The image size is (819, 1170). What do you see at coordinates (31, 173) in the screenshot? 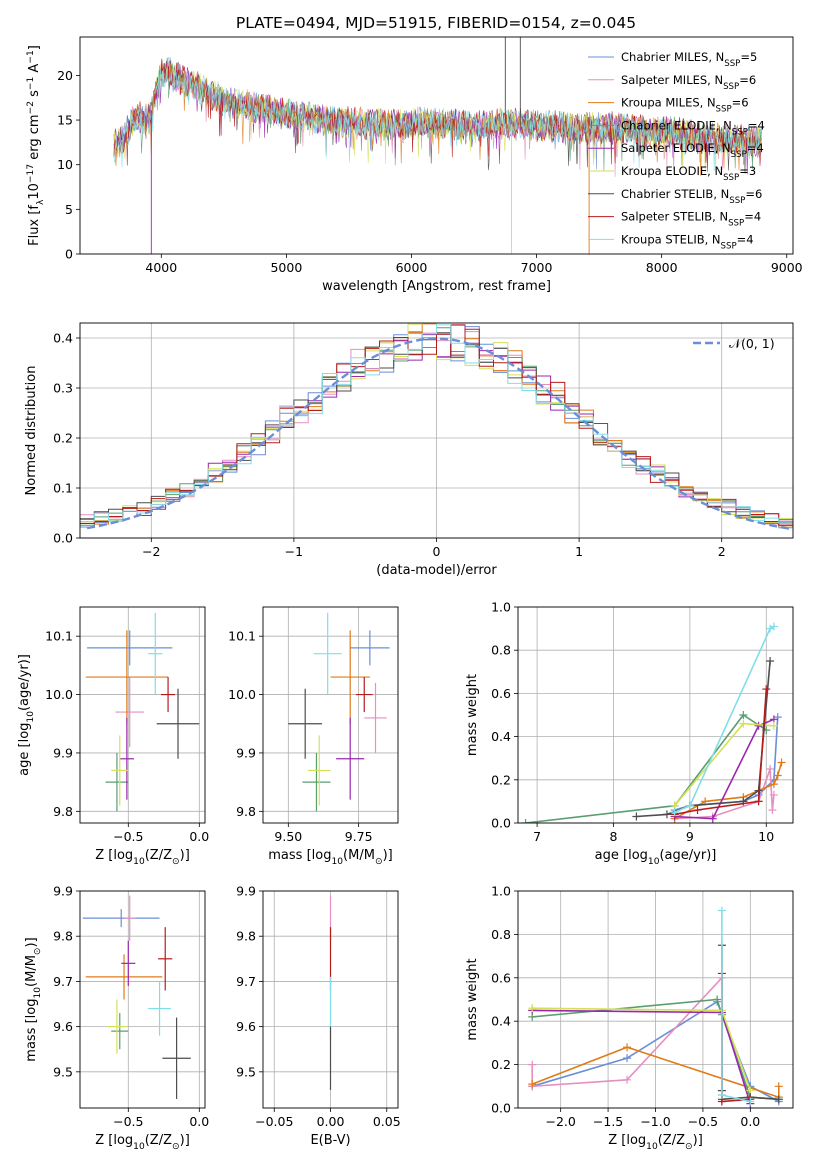
I see `y-axis-label-part: −17` at bounding box center [31, 173].